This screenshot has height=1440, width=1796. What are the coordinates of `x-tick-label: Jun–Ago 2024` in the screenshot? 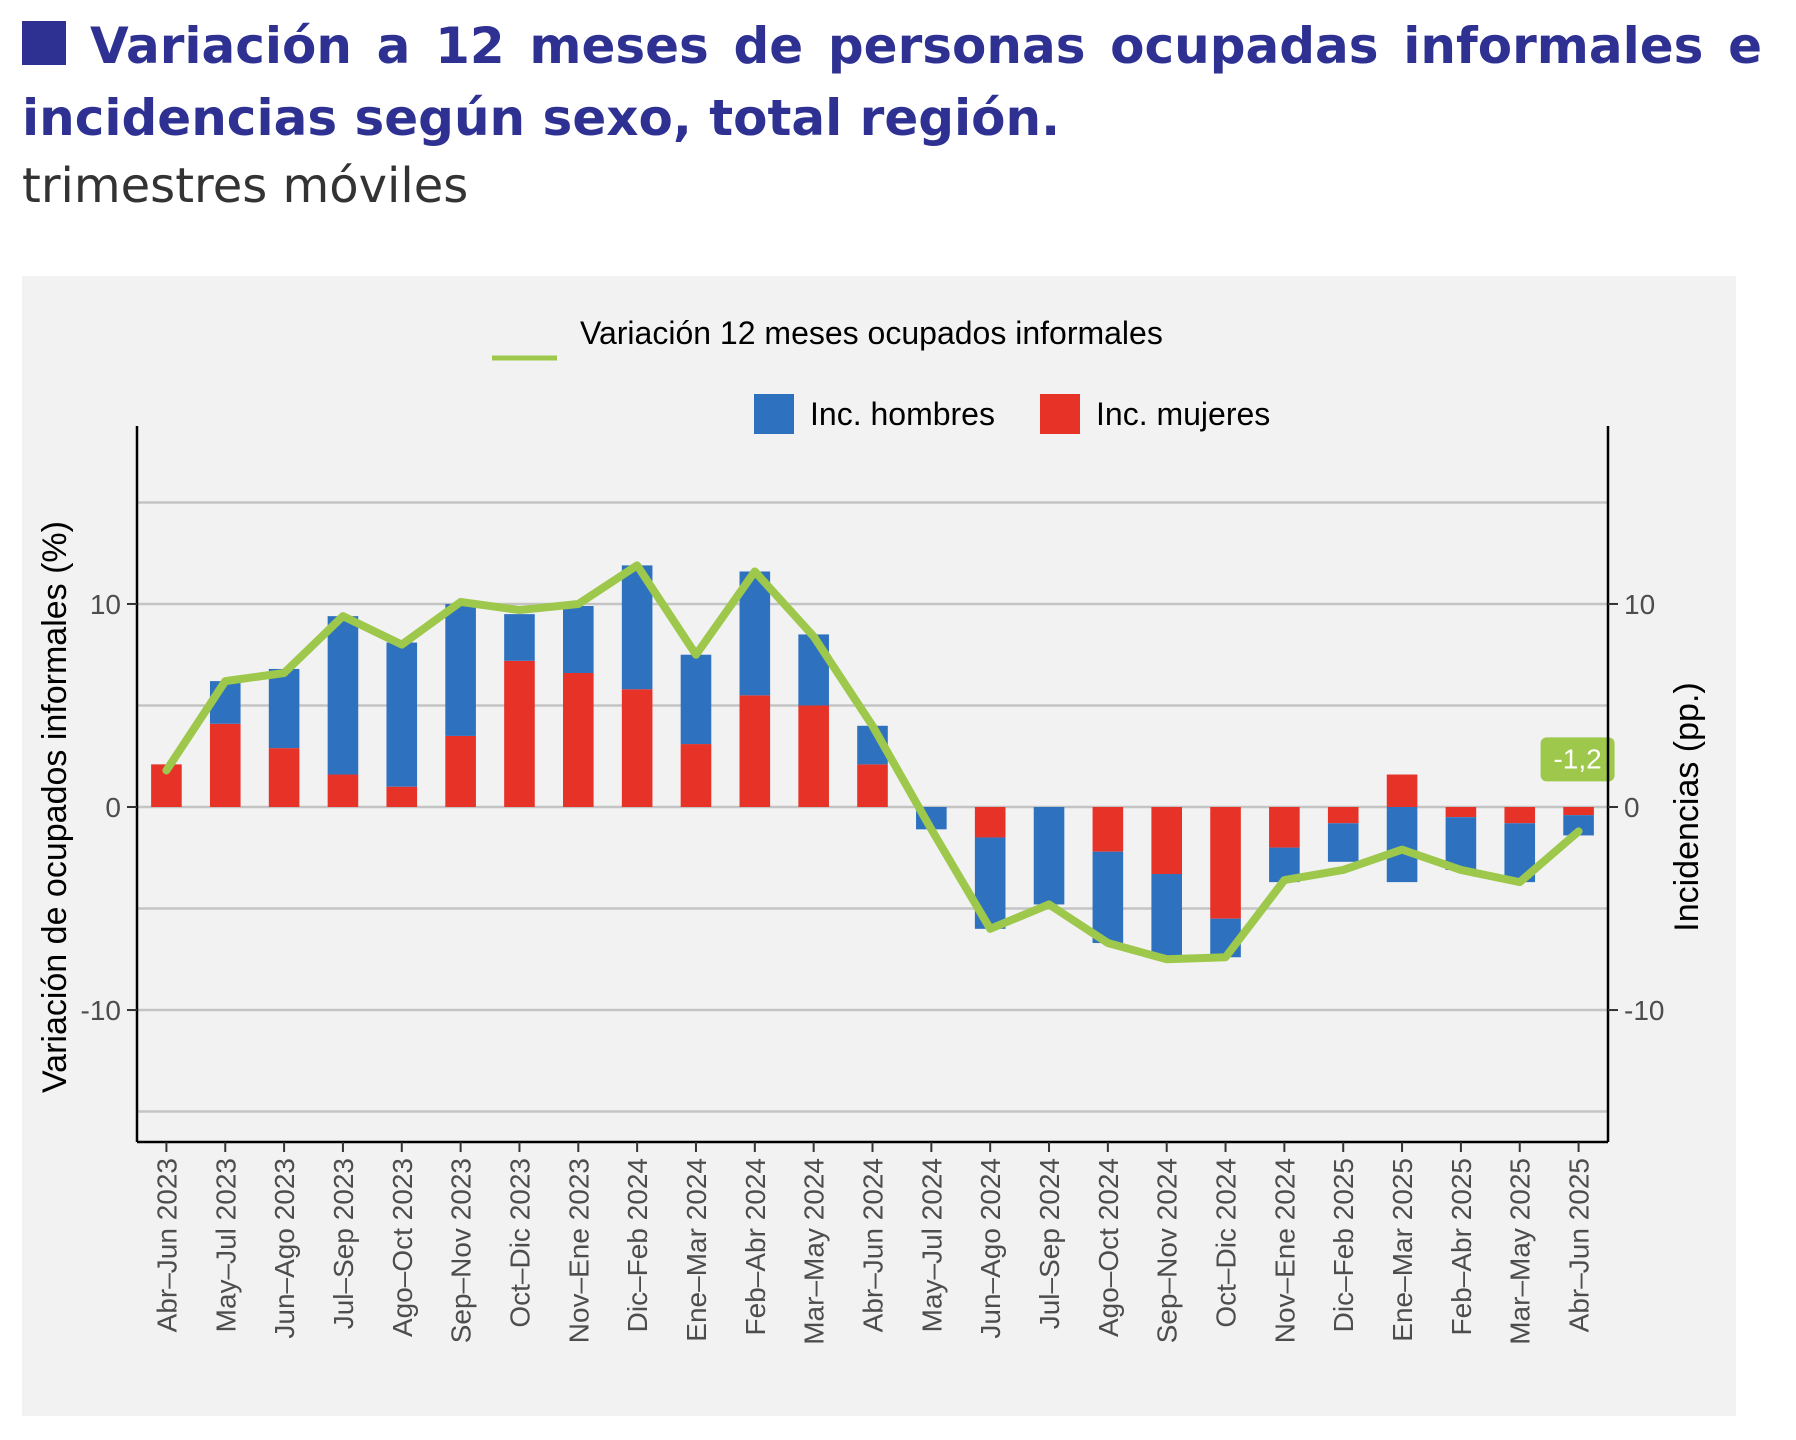 It's located at (990, 1248).